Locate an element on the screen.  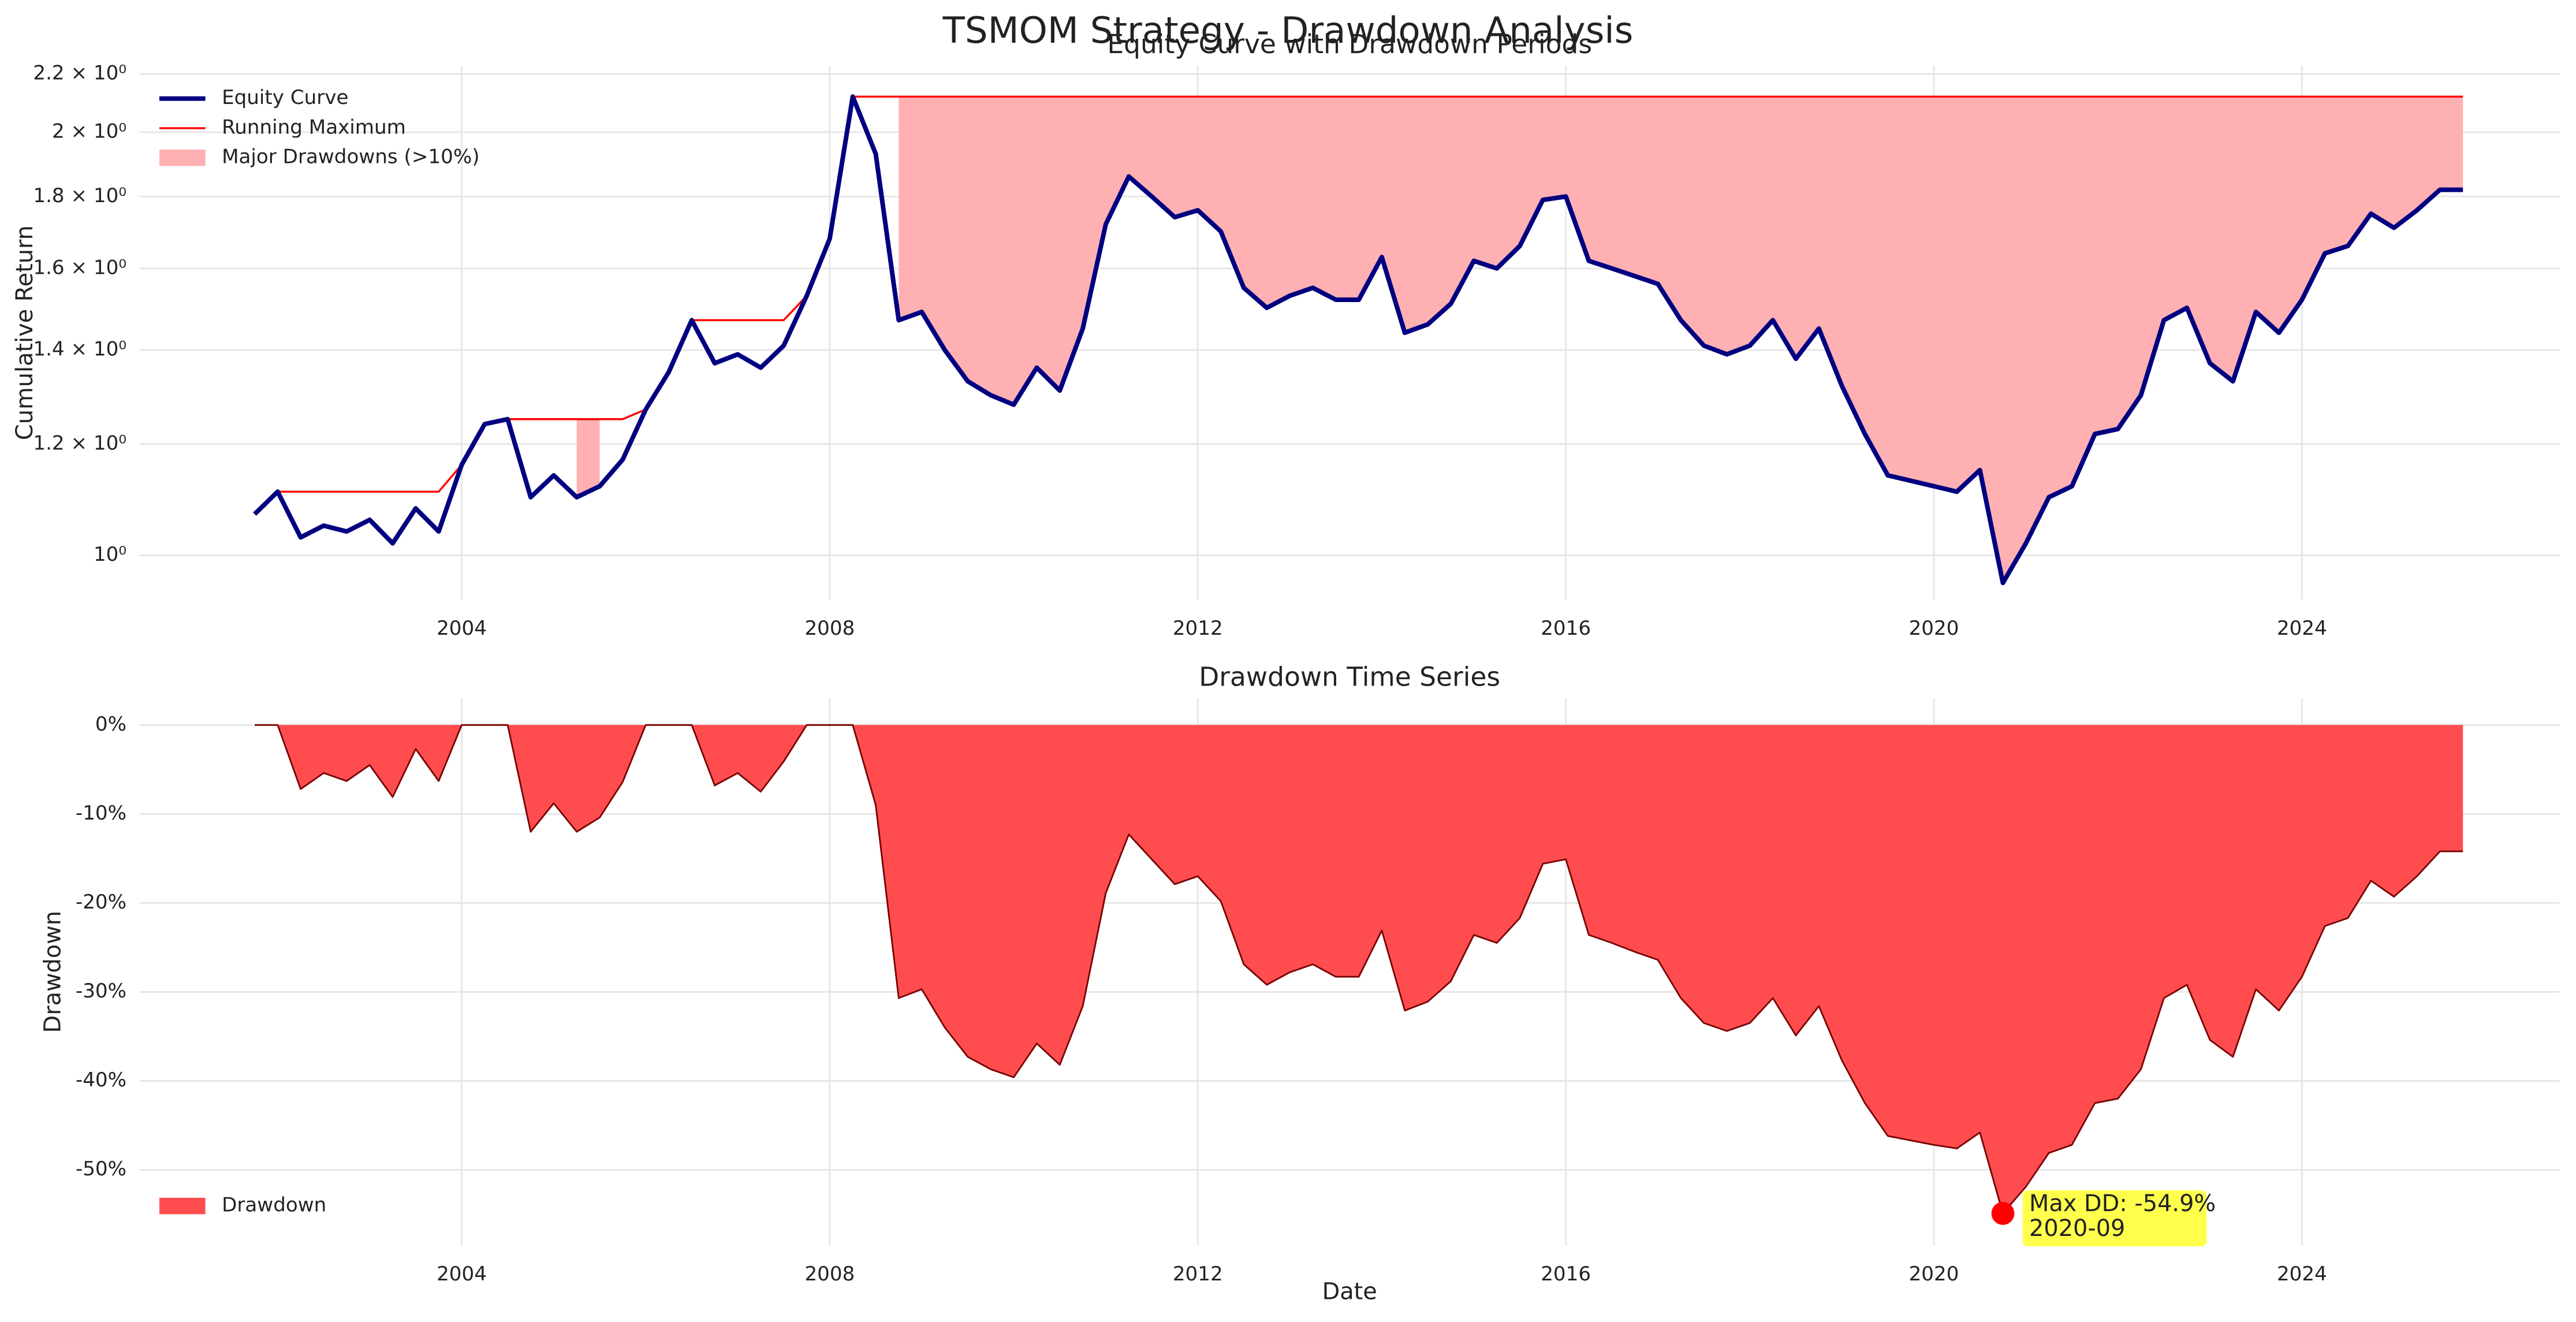
y-axis-label: Cumulative Return is located at coordinates (25, 332).